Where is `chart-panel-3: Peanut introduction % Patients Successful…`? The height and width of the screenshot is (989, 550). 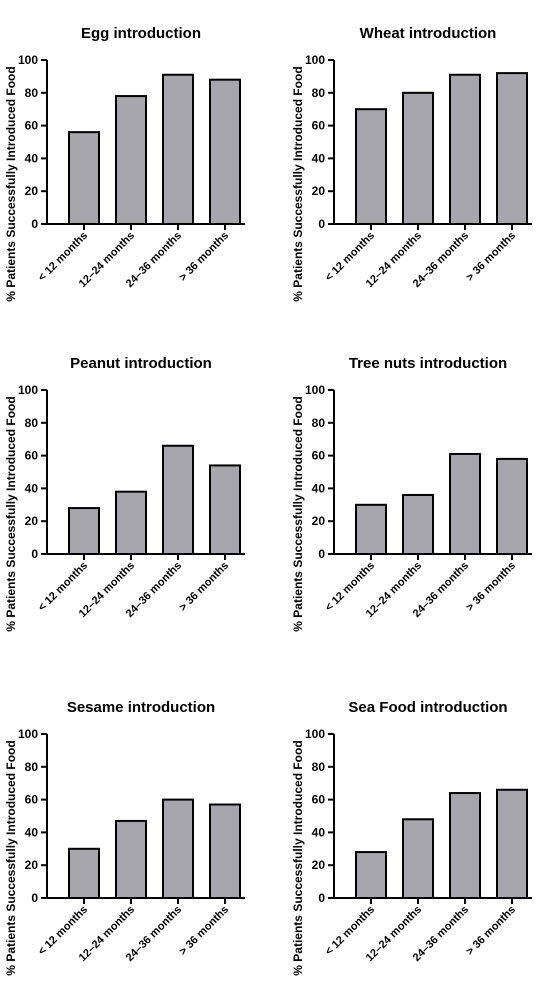 chart-panel-3: Peanut introduction % Patients Successful… is located at coordinates (124, 493).